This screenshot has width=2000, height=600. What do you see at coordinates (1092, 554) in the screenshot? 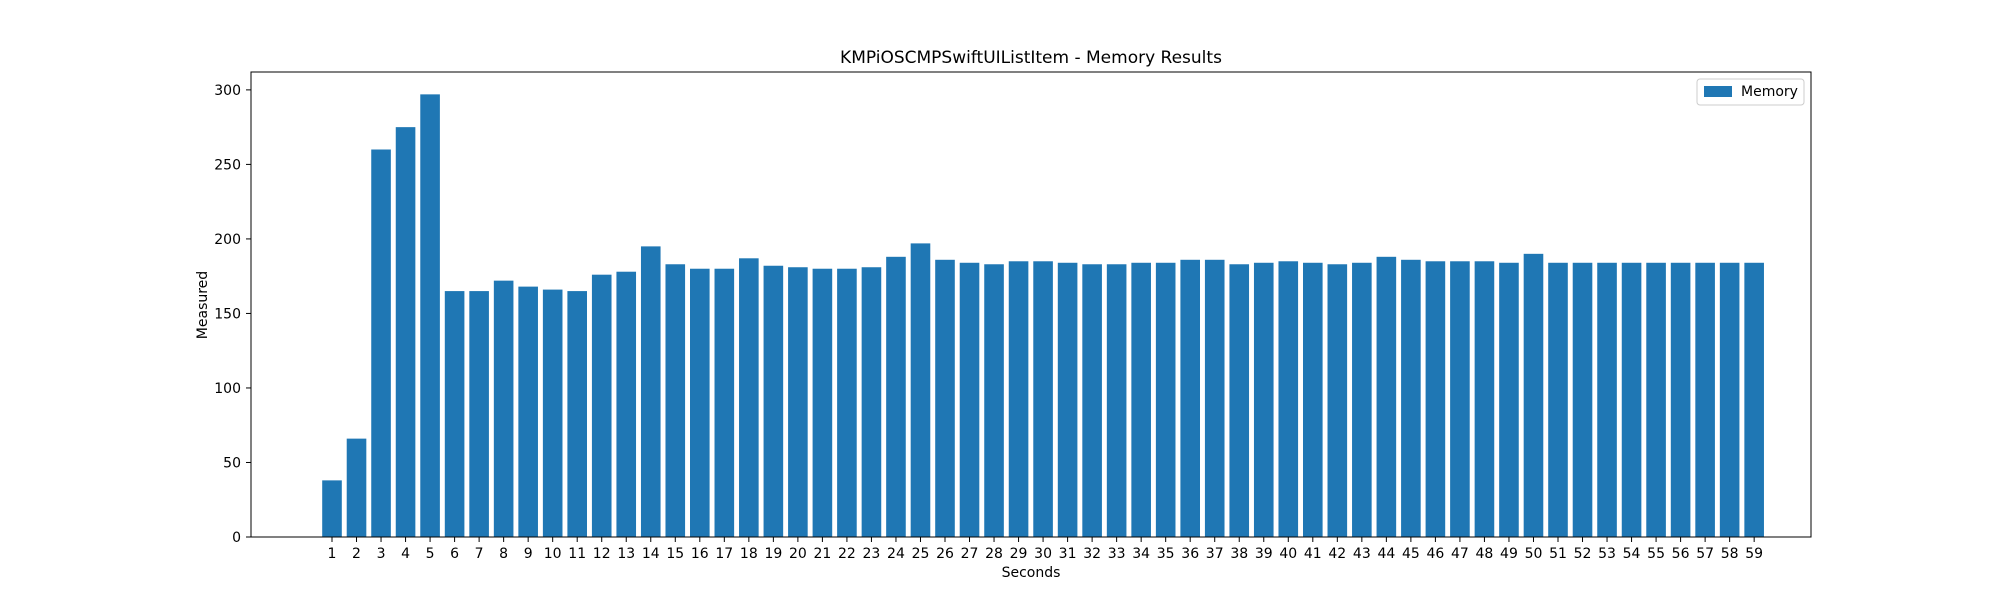
I see `x-tick-label: 32` at bounding box center [1092, 554].